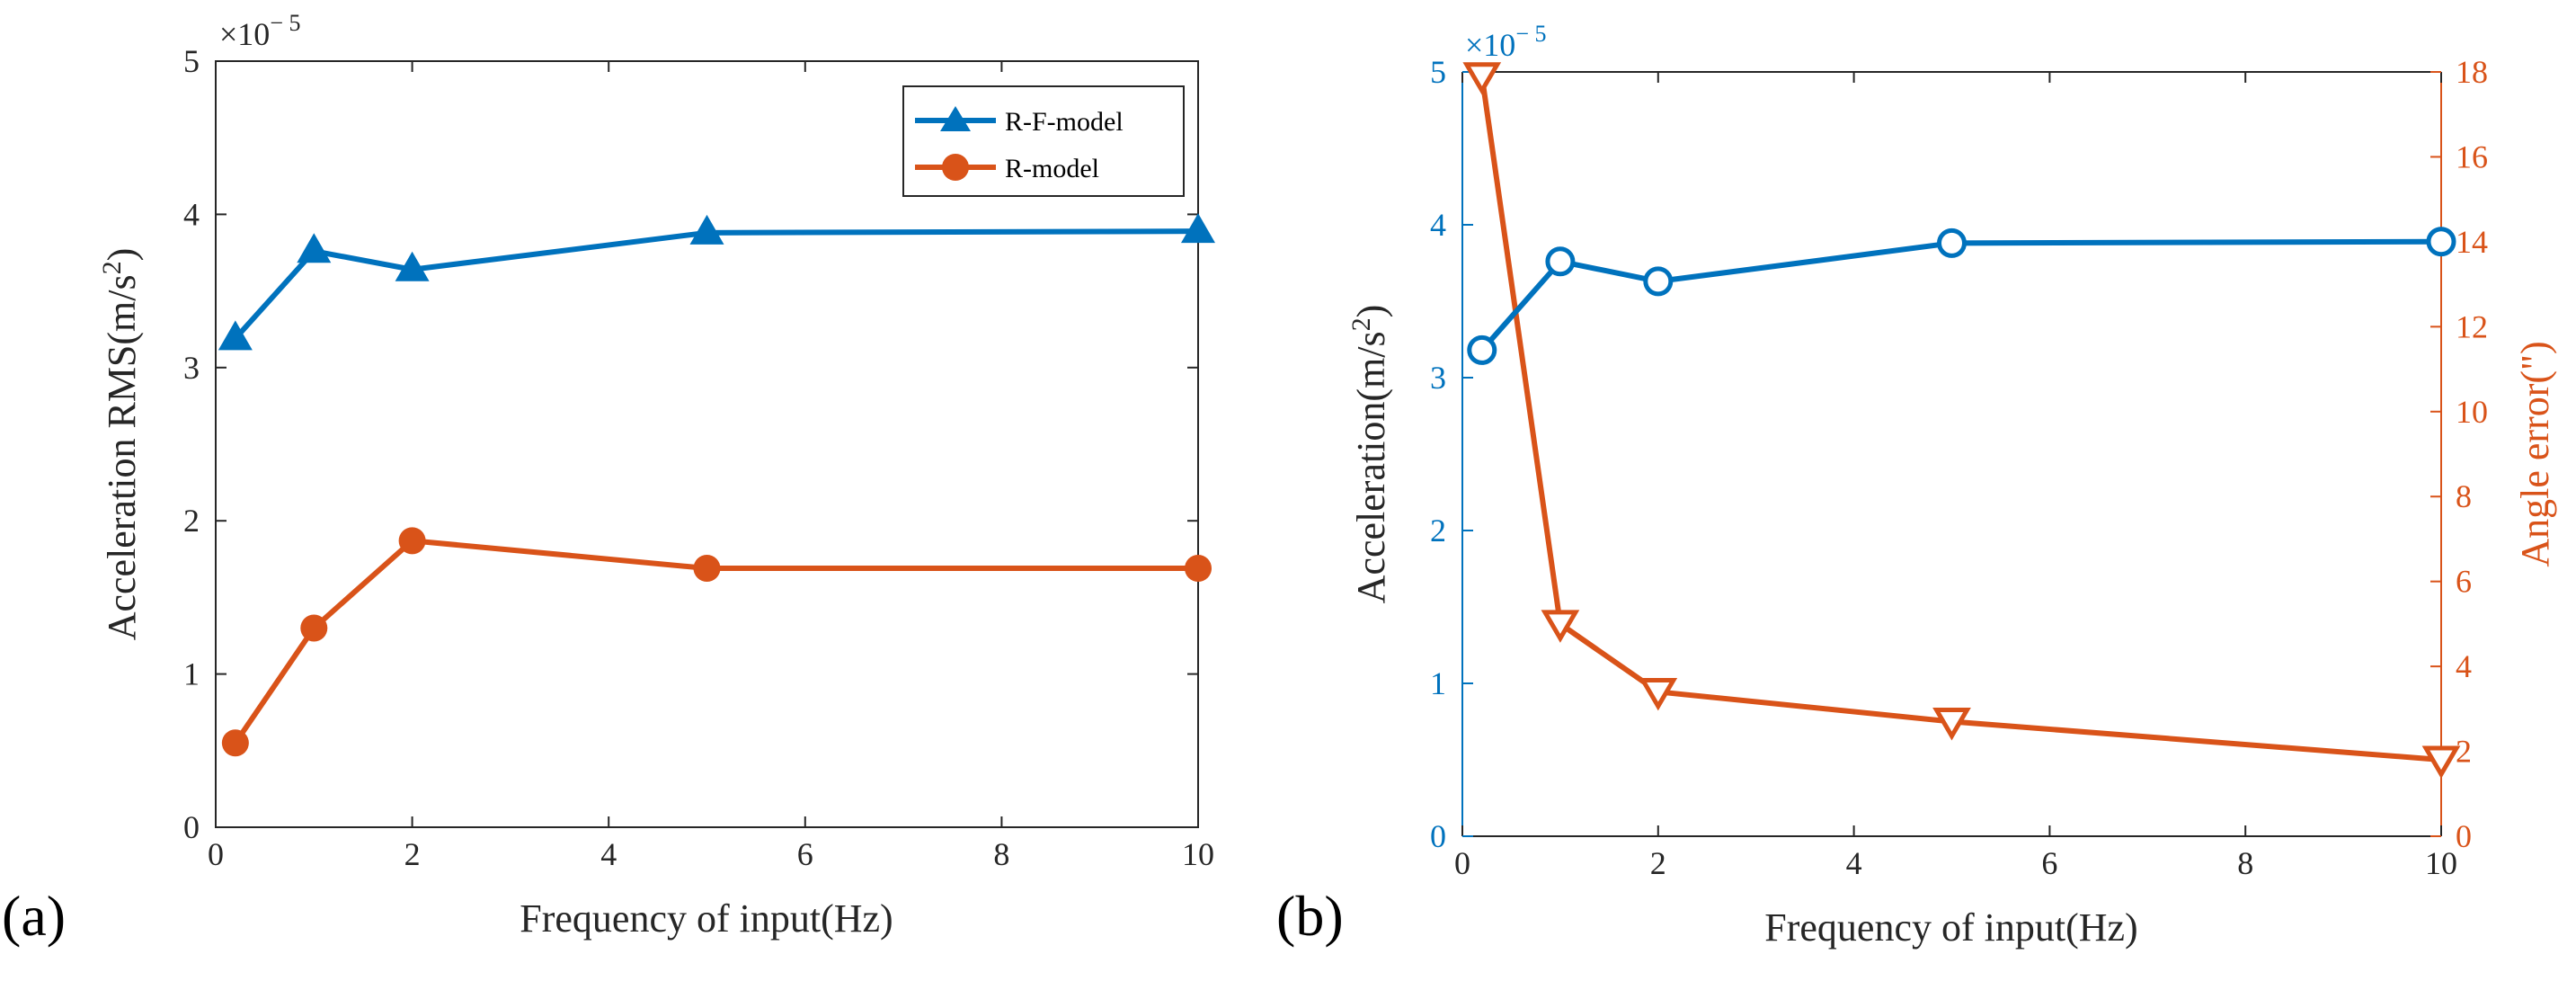  Describe the element at coordinates (2464, 582) in the screenshot. I see `y2-tick-label: 6` at that location.